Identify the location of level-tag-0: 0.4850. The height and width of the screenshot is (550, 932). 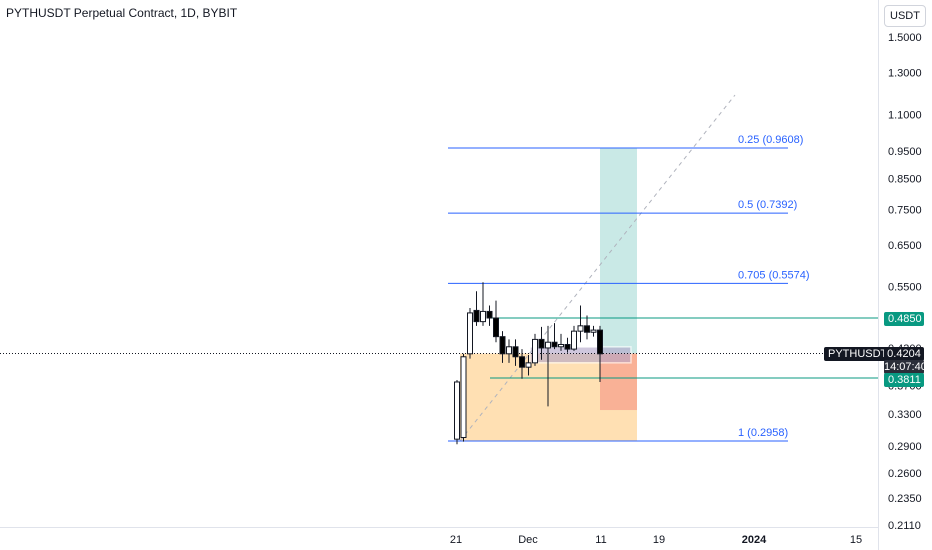
(904, 319).